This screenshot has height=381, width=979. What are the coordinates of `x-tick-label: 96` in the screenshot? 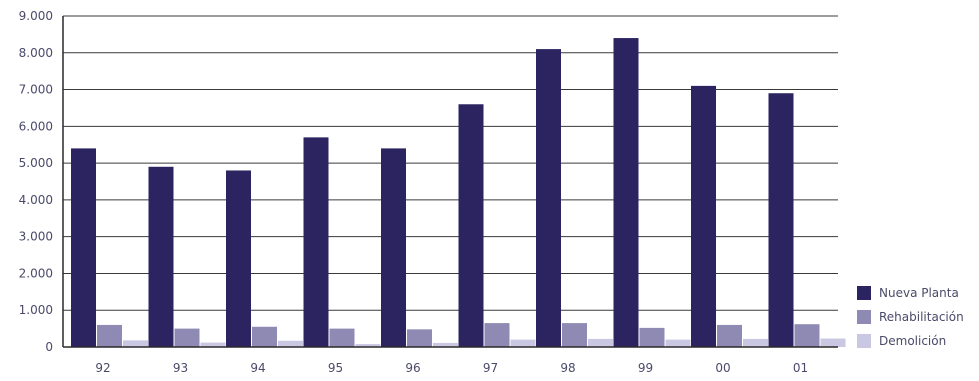 It's located at (412, 368).